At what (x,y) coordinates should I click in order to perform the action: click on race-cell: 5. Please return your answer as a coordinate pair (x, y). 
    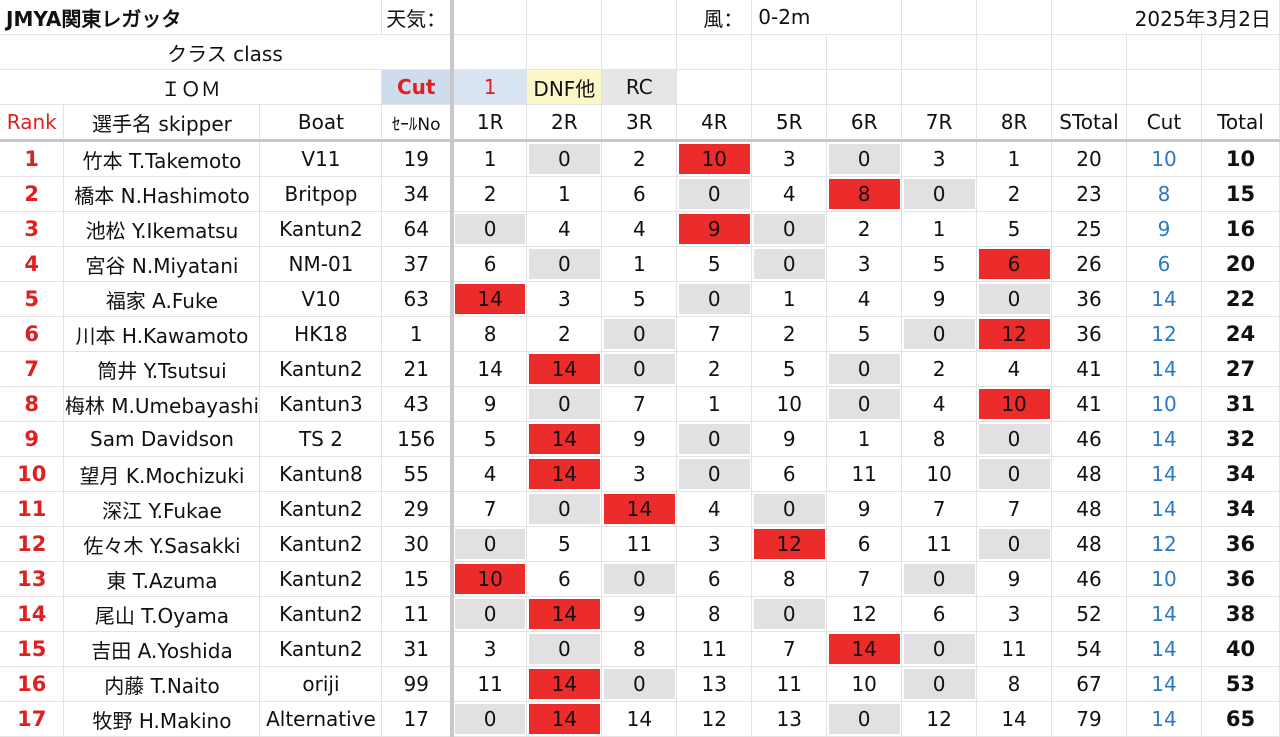
    Looking at the image, I should click on (864, 334).